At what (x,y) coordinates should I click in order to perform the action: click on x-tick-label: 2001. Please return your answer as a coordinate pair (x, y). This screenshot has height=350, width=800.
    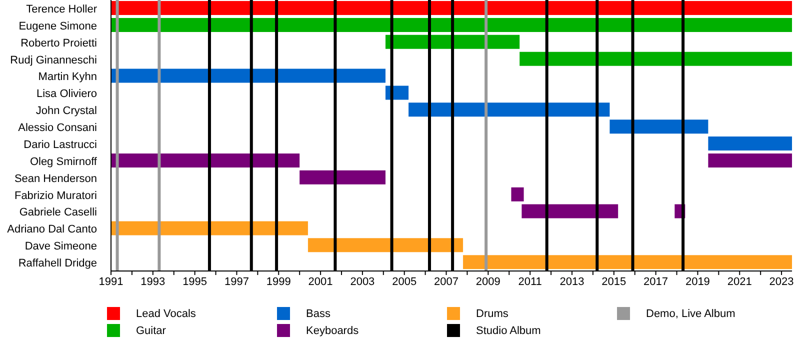
    Looking at the image, I should click on (320, 282).